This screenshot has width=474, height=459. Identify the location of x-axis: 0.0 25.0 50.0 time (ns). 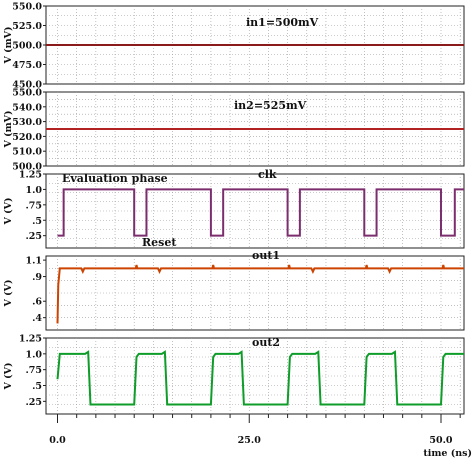
(260, 436).